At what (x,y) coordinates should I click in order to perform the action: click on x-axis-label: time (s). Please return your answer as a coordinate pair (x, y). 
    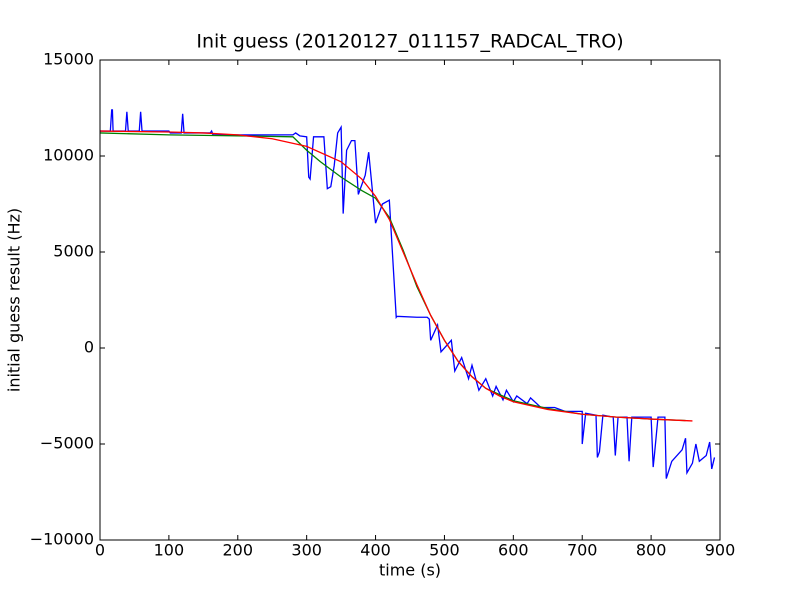
    Looking at the image, I should click on (410, 570).